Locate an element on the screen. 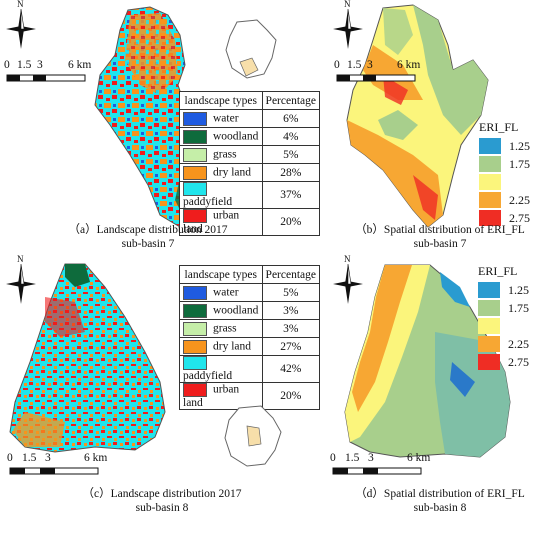 This screenshot has height=533, width=550. percentage-cell: 28% is located at coordinates (291, 172).